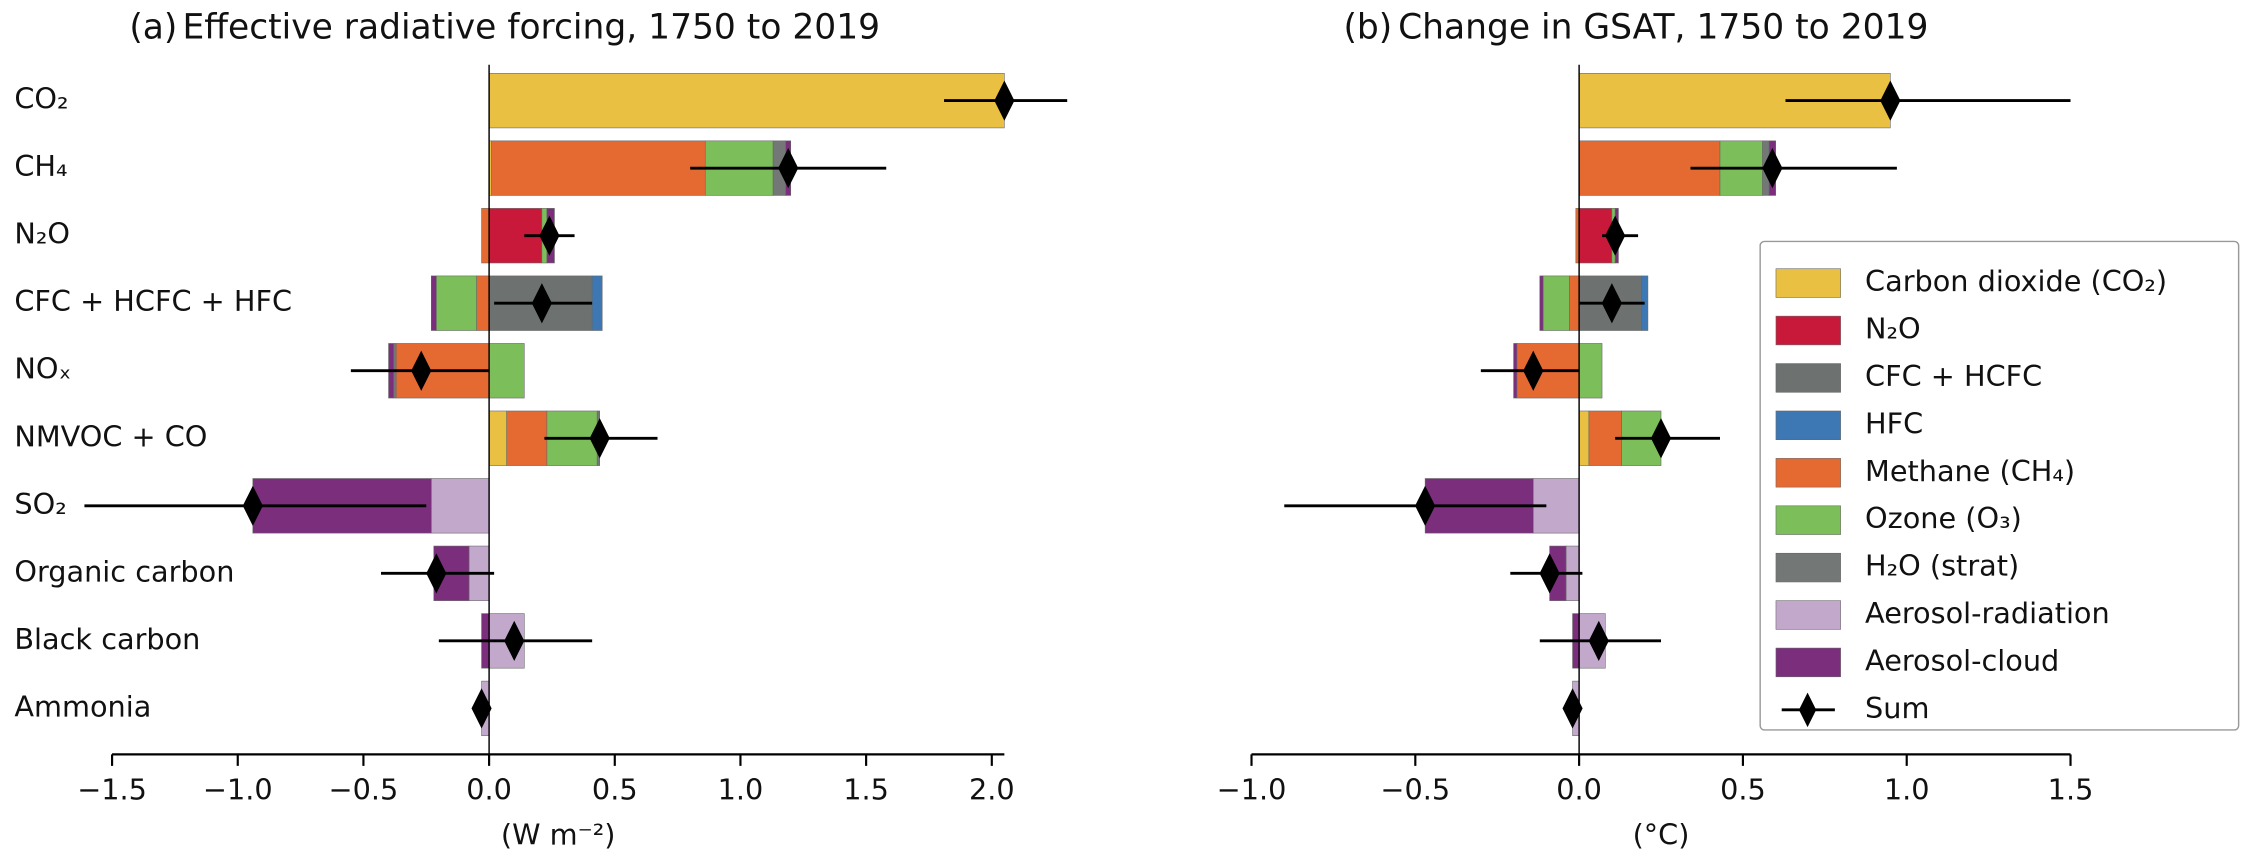  What do you see at coordinates (112, 790) in the screenshot?
I see `x-tick-label: −1.5` at bounding box center [112, 790].